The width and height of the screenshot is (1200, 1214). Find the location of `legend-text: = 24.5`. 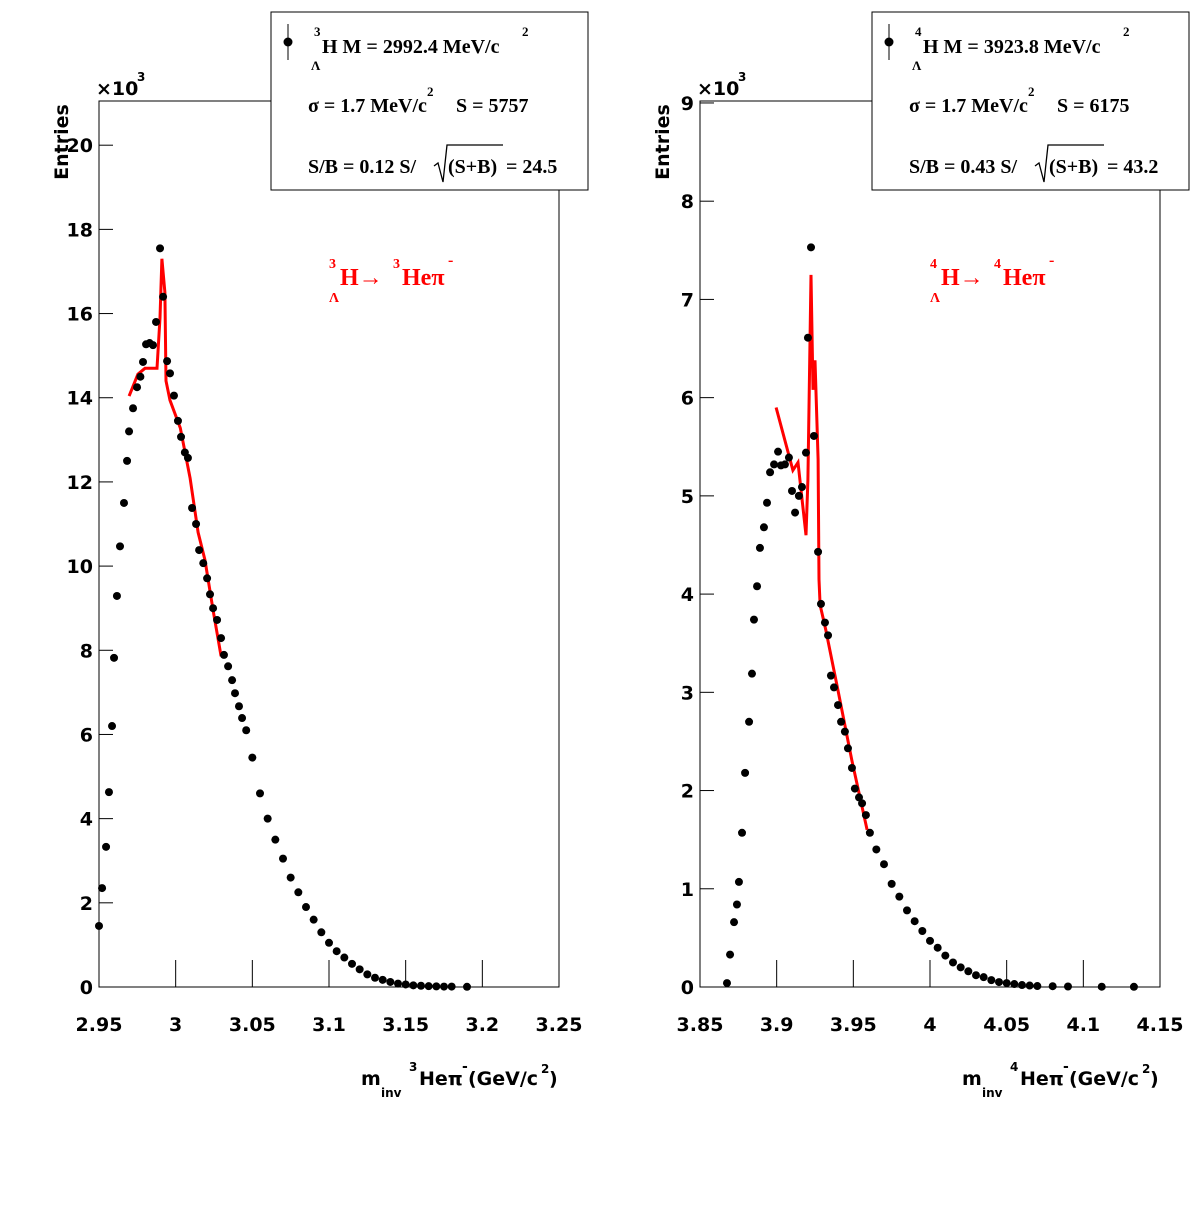

legend-text: = 24.5 is located at coordinates (531, 167).